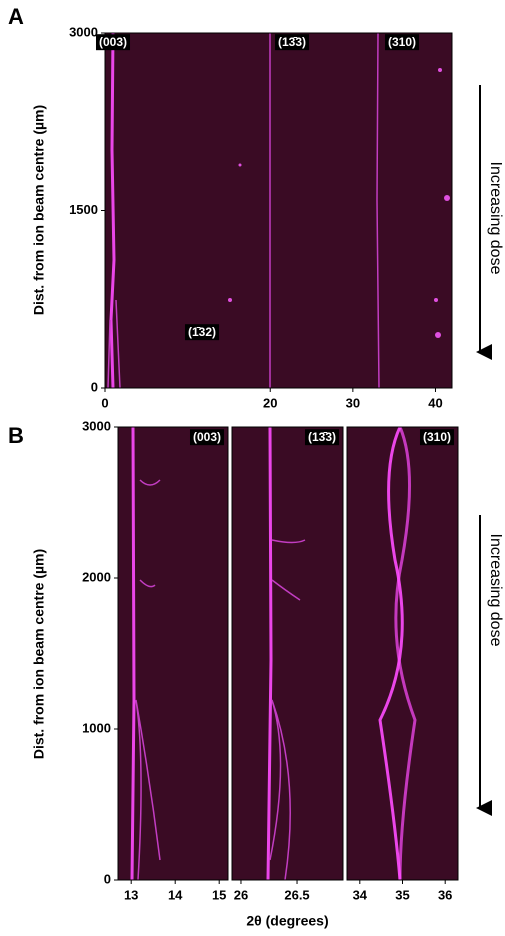  Describe the element at coordinates (353, 402) in the screenshot. I see `x-tick-label: 30` at that location.